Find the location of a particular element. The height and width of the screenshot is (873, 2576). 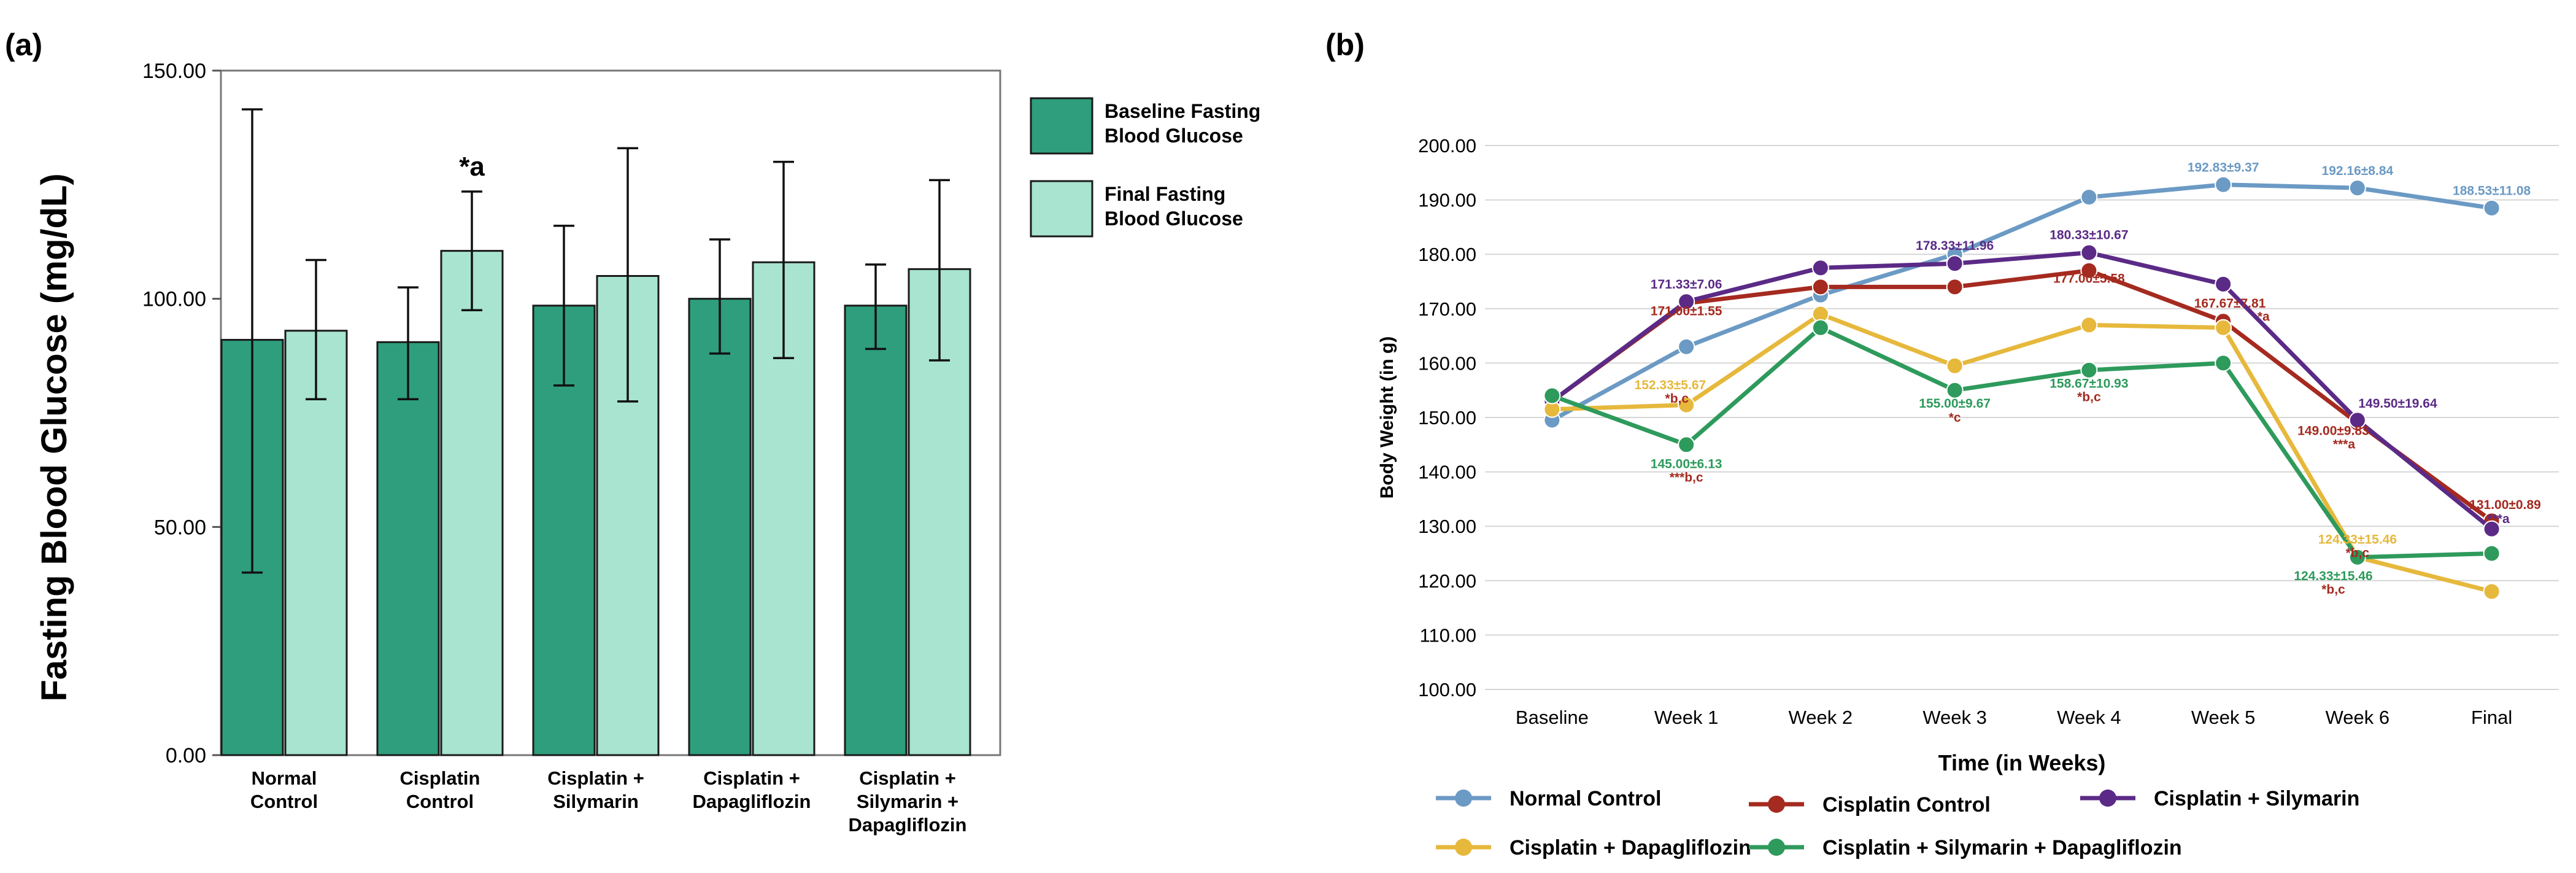

bar-category-label: Silymarin + is located at coordinates (907, 801).